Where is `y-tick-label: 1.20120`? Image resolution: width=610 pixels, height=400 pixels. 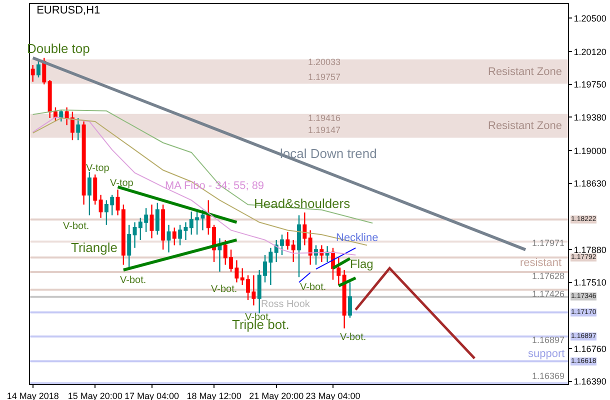
y-tick-label: 1.20120 is located at coordinates (590, 51).